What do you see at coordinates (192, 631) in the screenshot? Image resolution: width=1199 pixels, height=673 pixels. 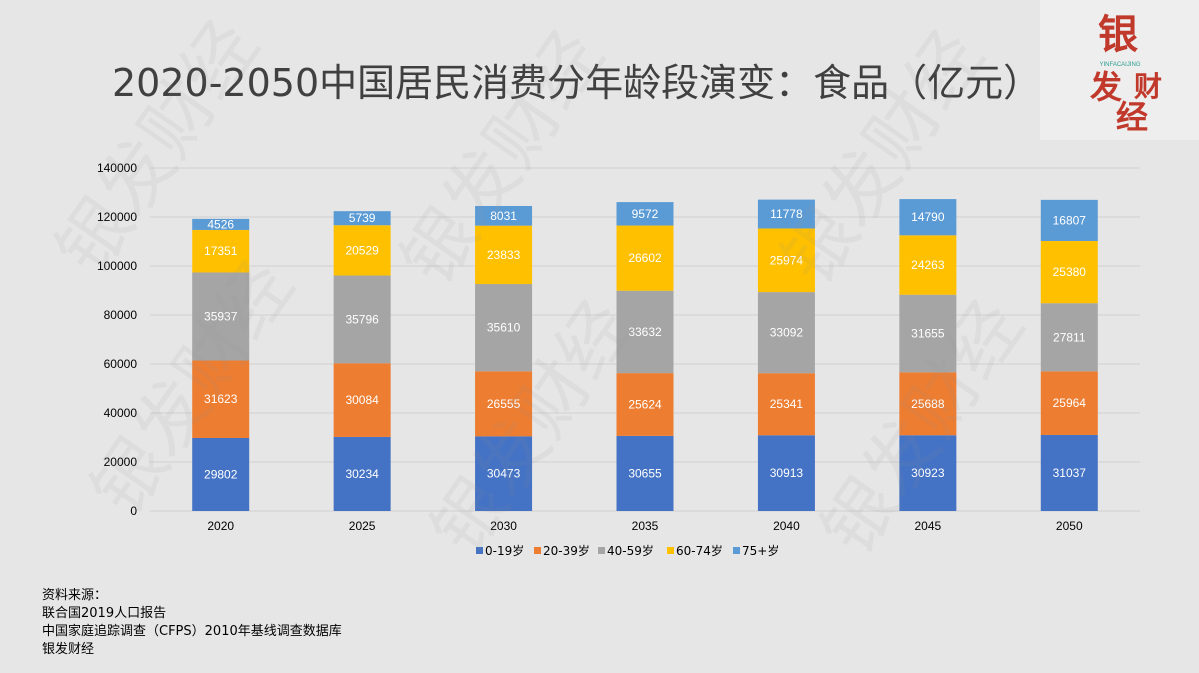 I see `source-line: 中国家庭追踪调查（CFPS）2010年基线调查数据库` at bounding box center [192, 631].